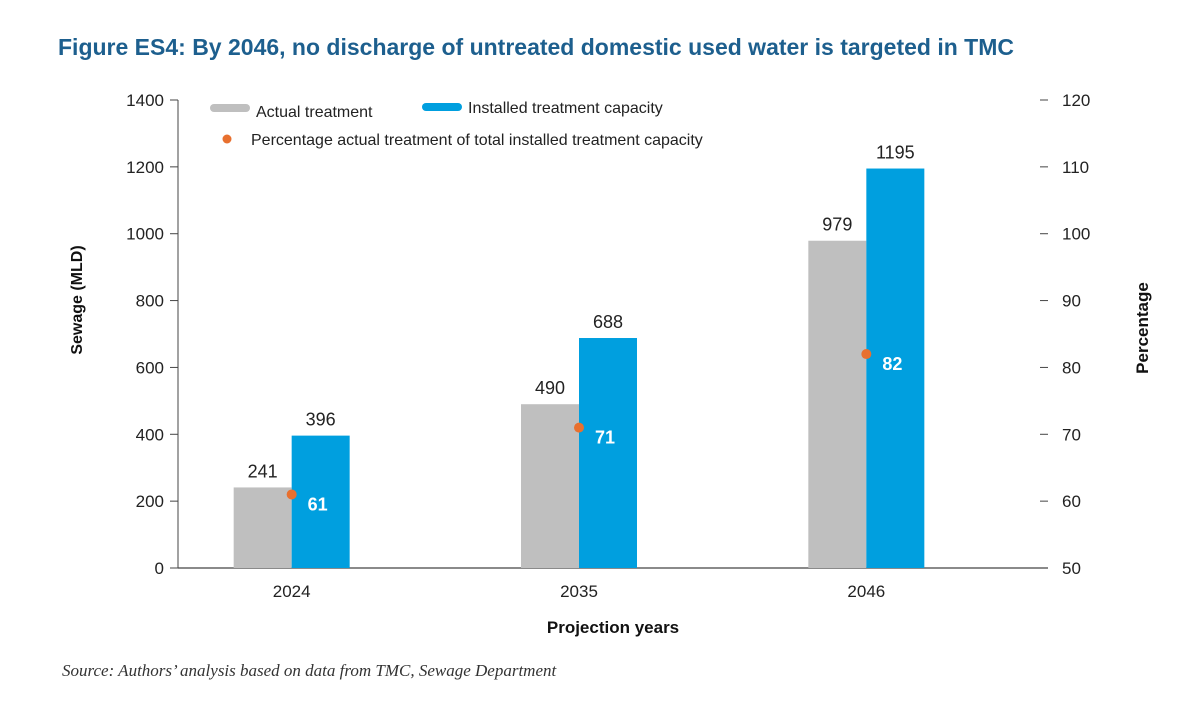 This screenshot has width=1200, height=717. I want to click on left-tick-label: 400, so click(150, 434).